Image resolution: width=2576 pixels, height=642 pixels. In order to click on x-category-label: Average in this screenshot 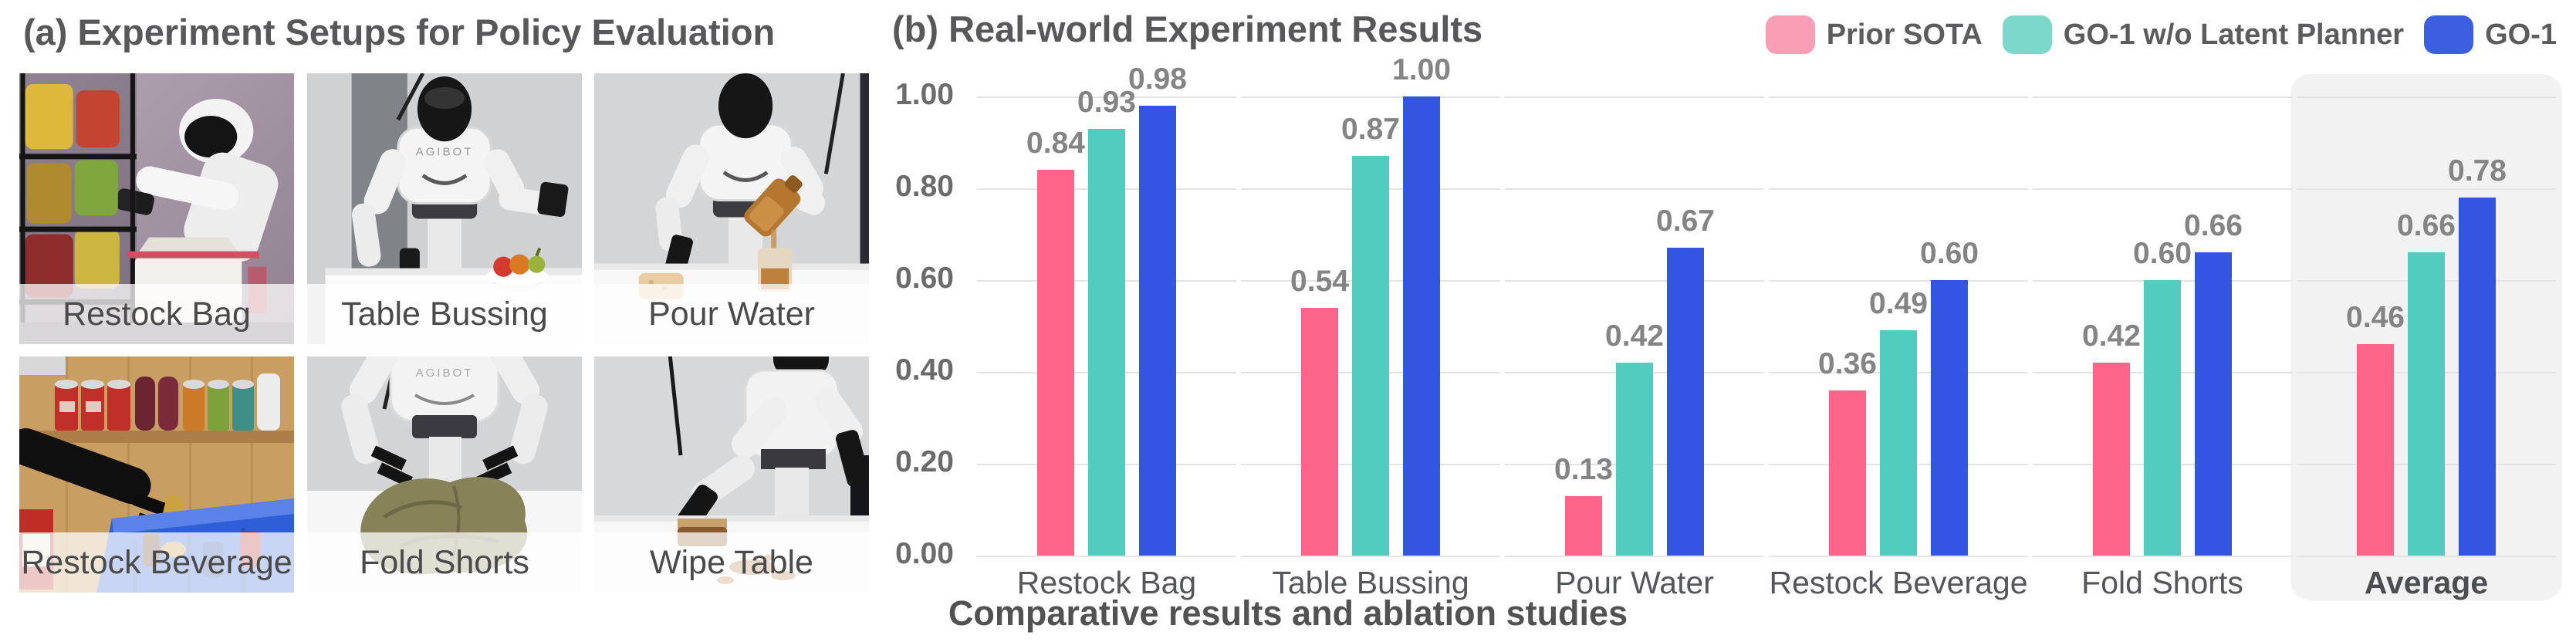, I will do `click(2426, 582)`.